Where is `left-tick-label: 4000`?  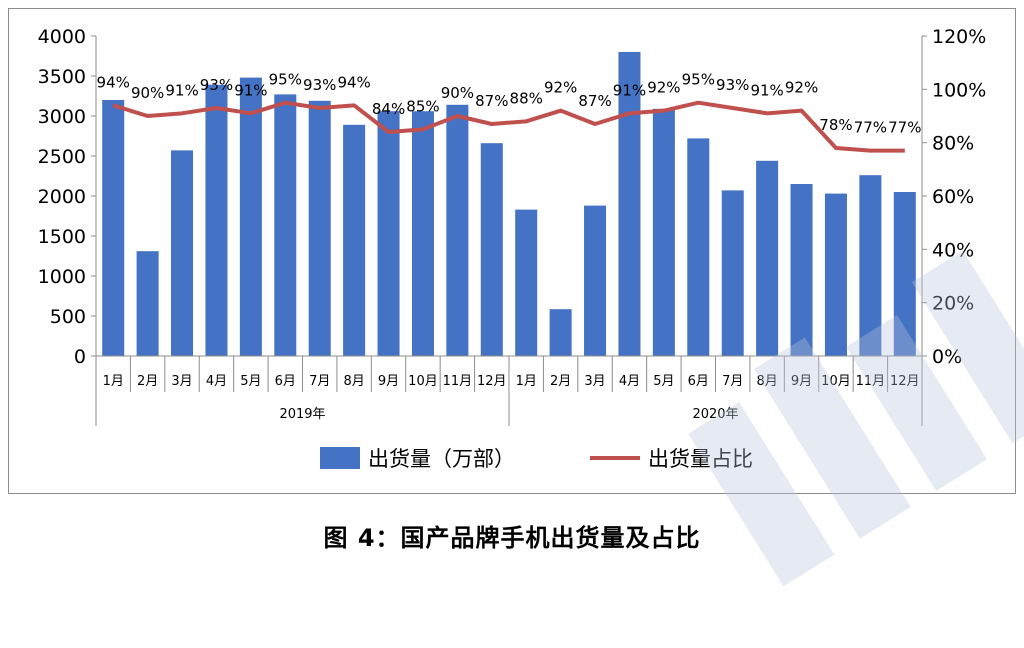 left-tick-label: 4000 is located at coordinates (62, 37).